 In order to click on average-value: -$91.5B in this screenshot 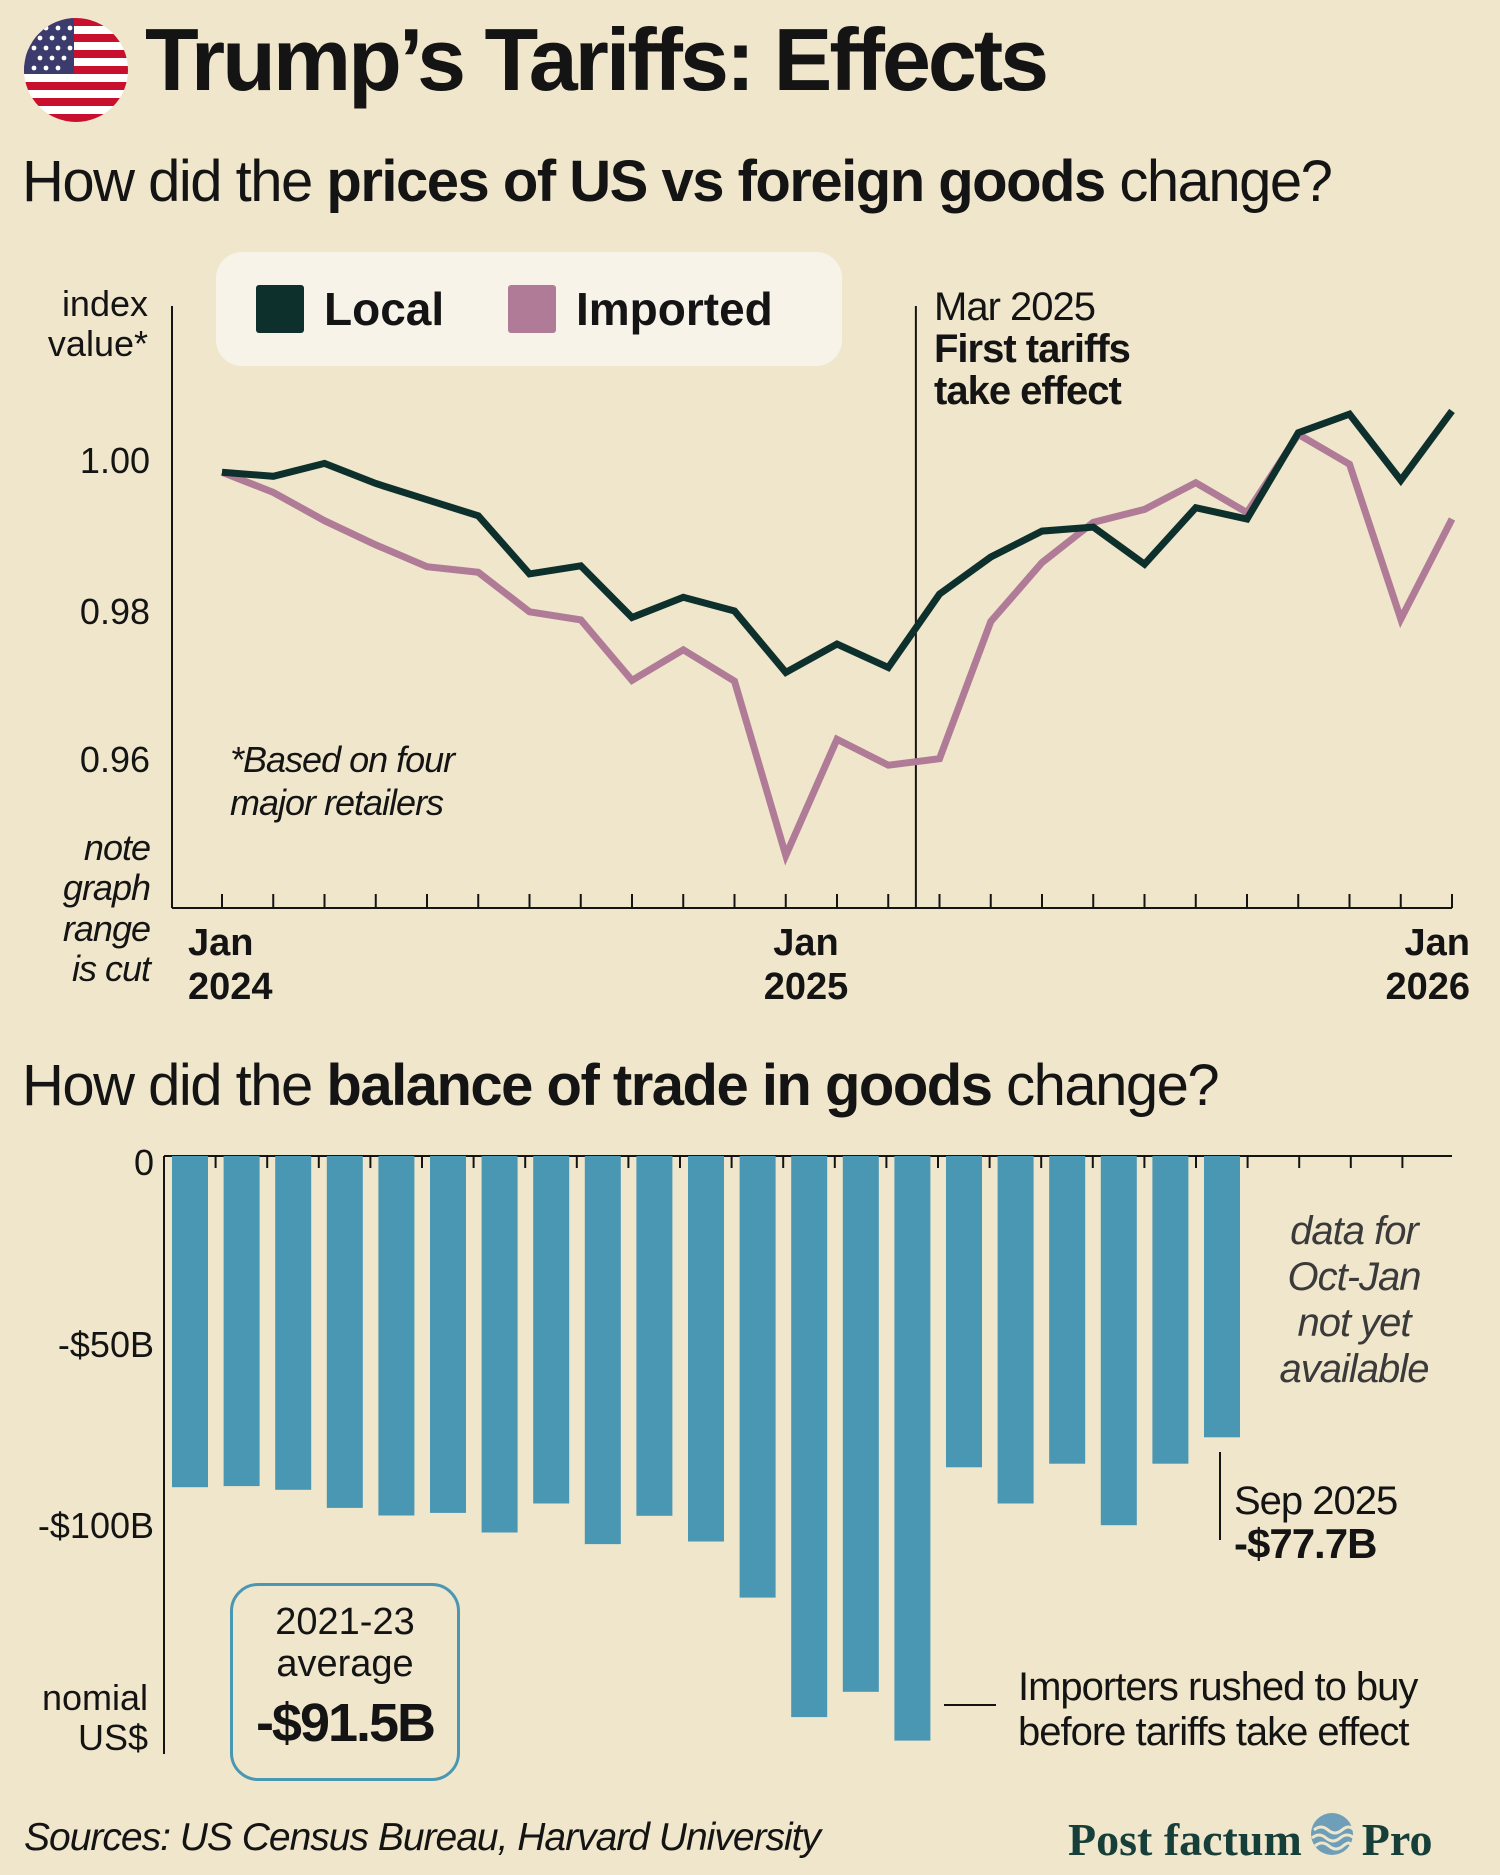, I will do `click(345, 1722)`.